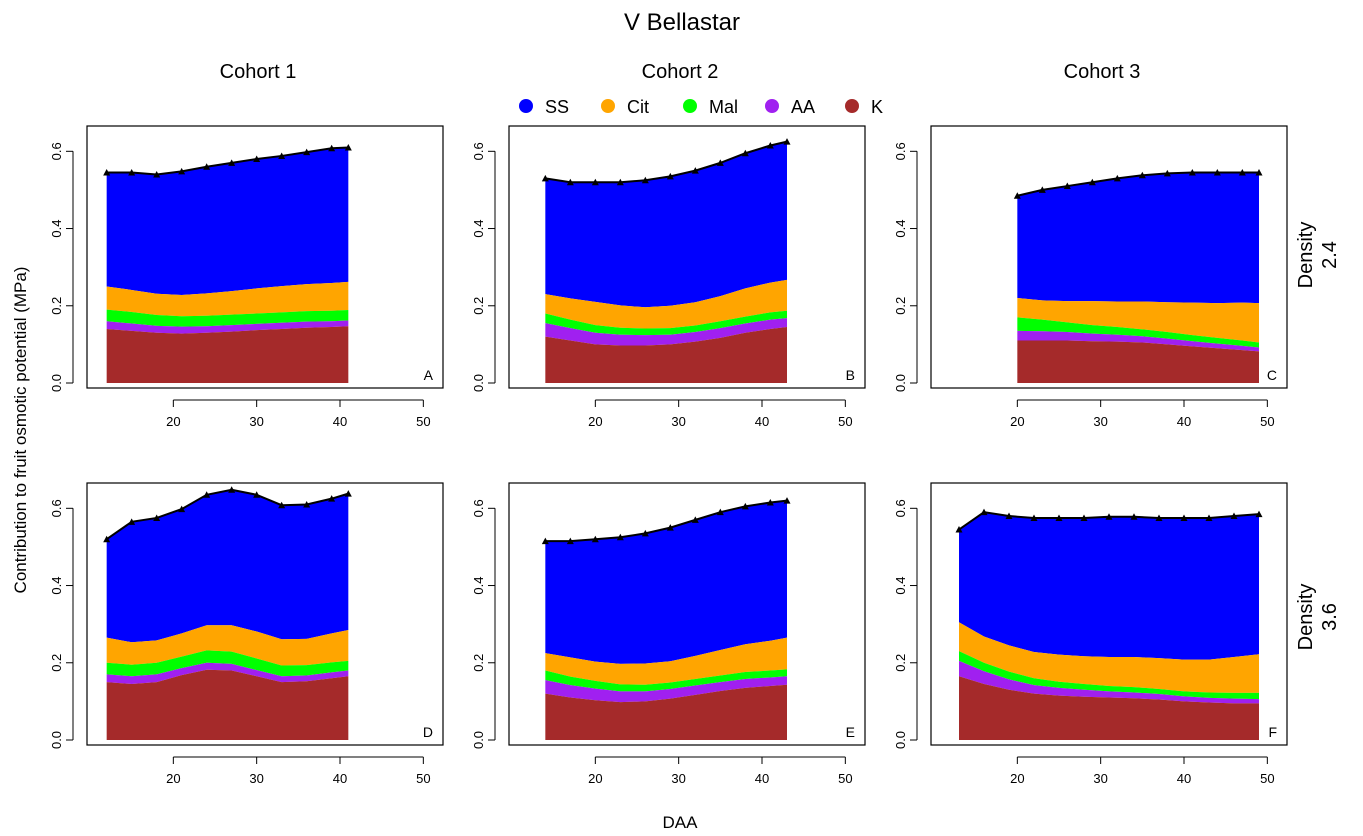 This screenshot has height=836, width=1363. Describe the element at coordinates (666, 332) in the screenshot. I see `area-aa-b` at that location.